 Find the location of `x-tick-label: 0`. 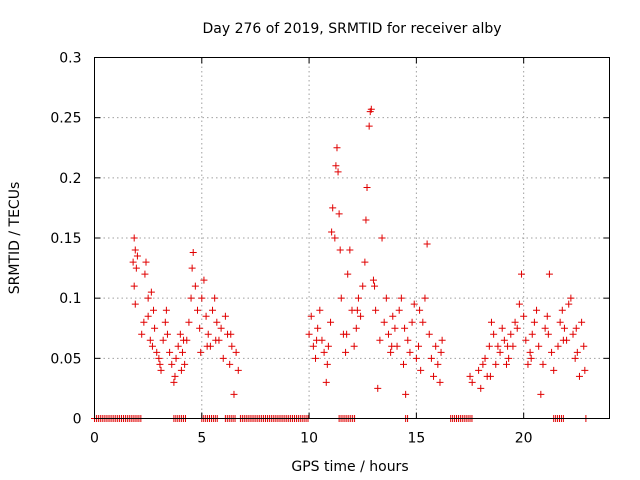

x-tick-label: 0 is located at coordinates (94, 439).